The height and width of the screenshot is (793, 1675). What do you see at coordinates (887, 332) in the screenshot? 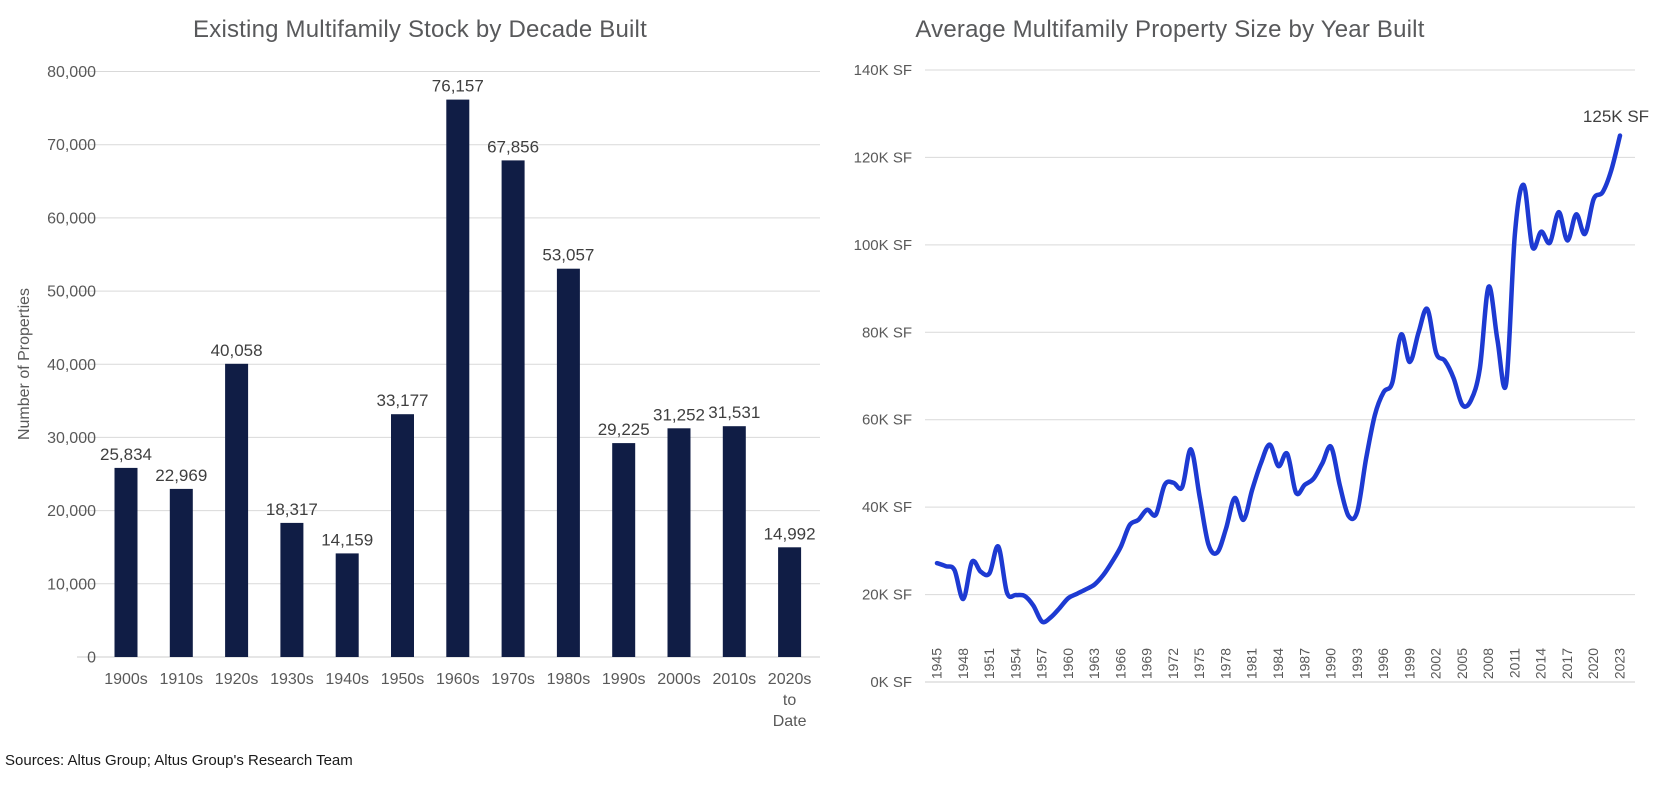
I see `y-tick-label: 80K SF` at bounding box center [887, 332].